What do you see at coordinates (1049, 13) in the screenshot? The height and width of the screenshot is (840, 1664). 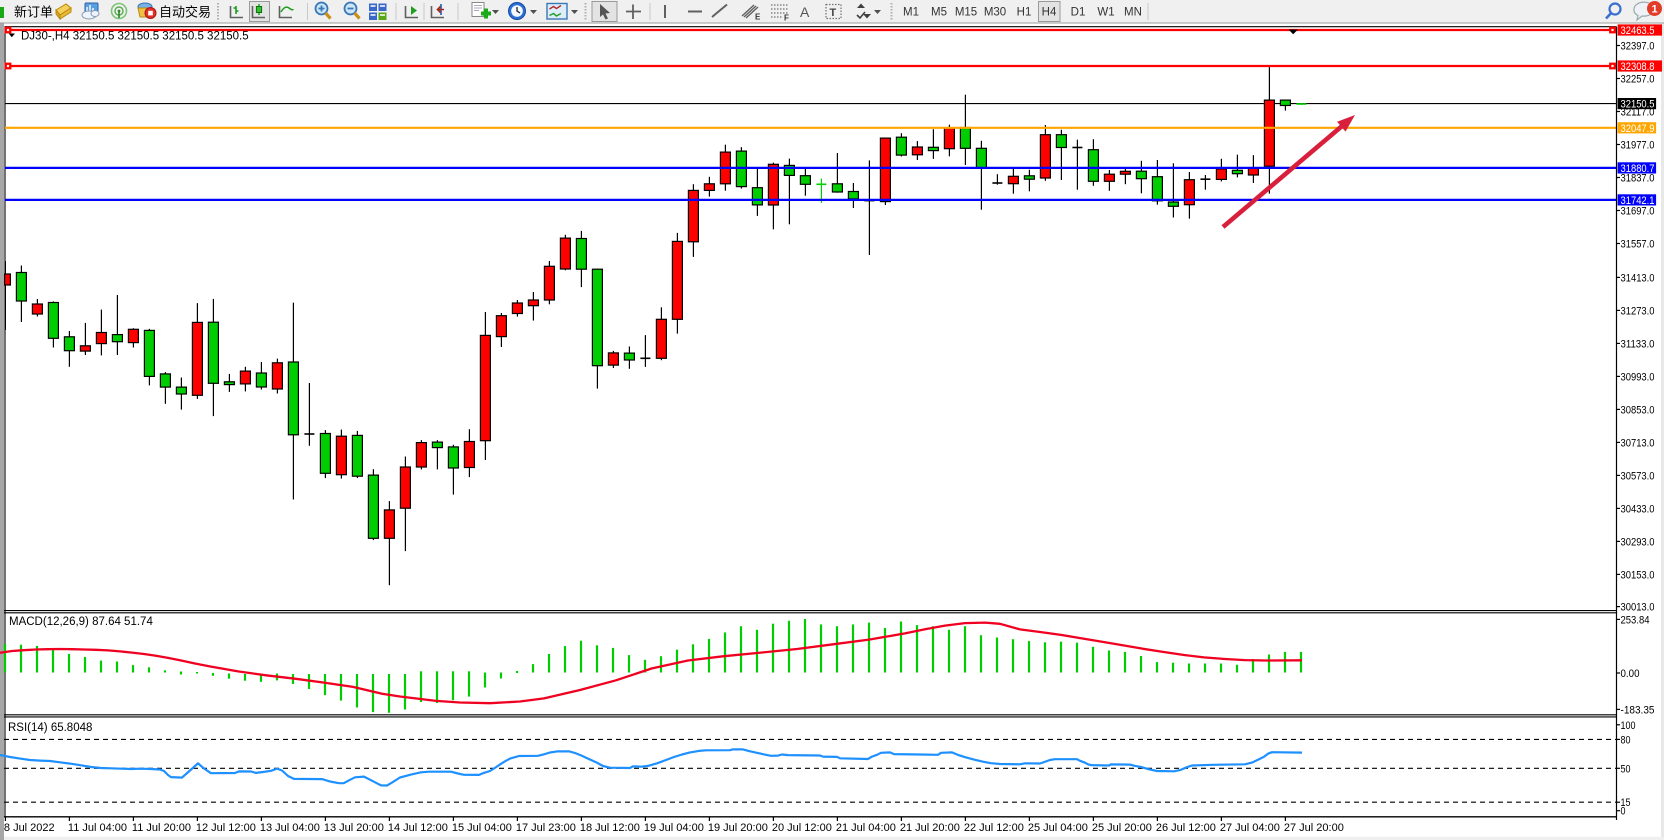 I see `svg-text: H4` at bounding box center [1049, 13].